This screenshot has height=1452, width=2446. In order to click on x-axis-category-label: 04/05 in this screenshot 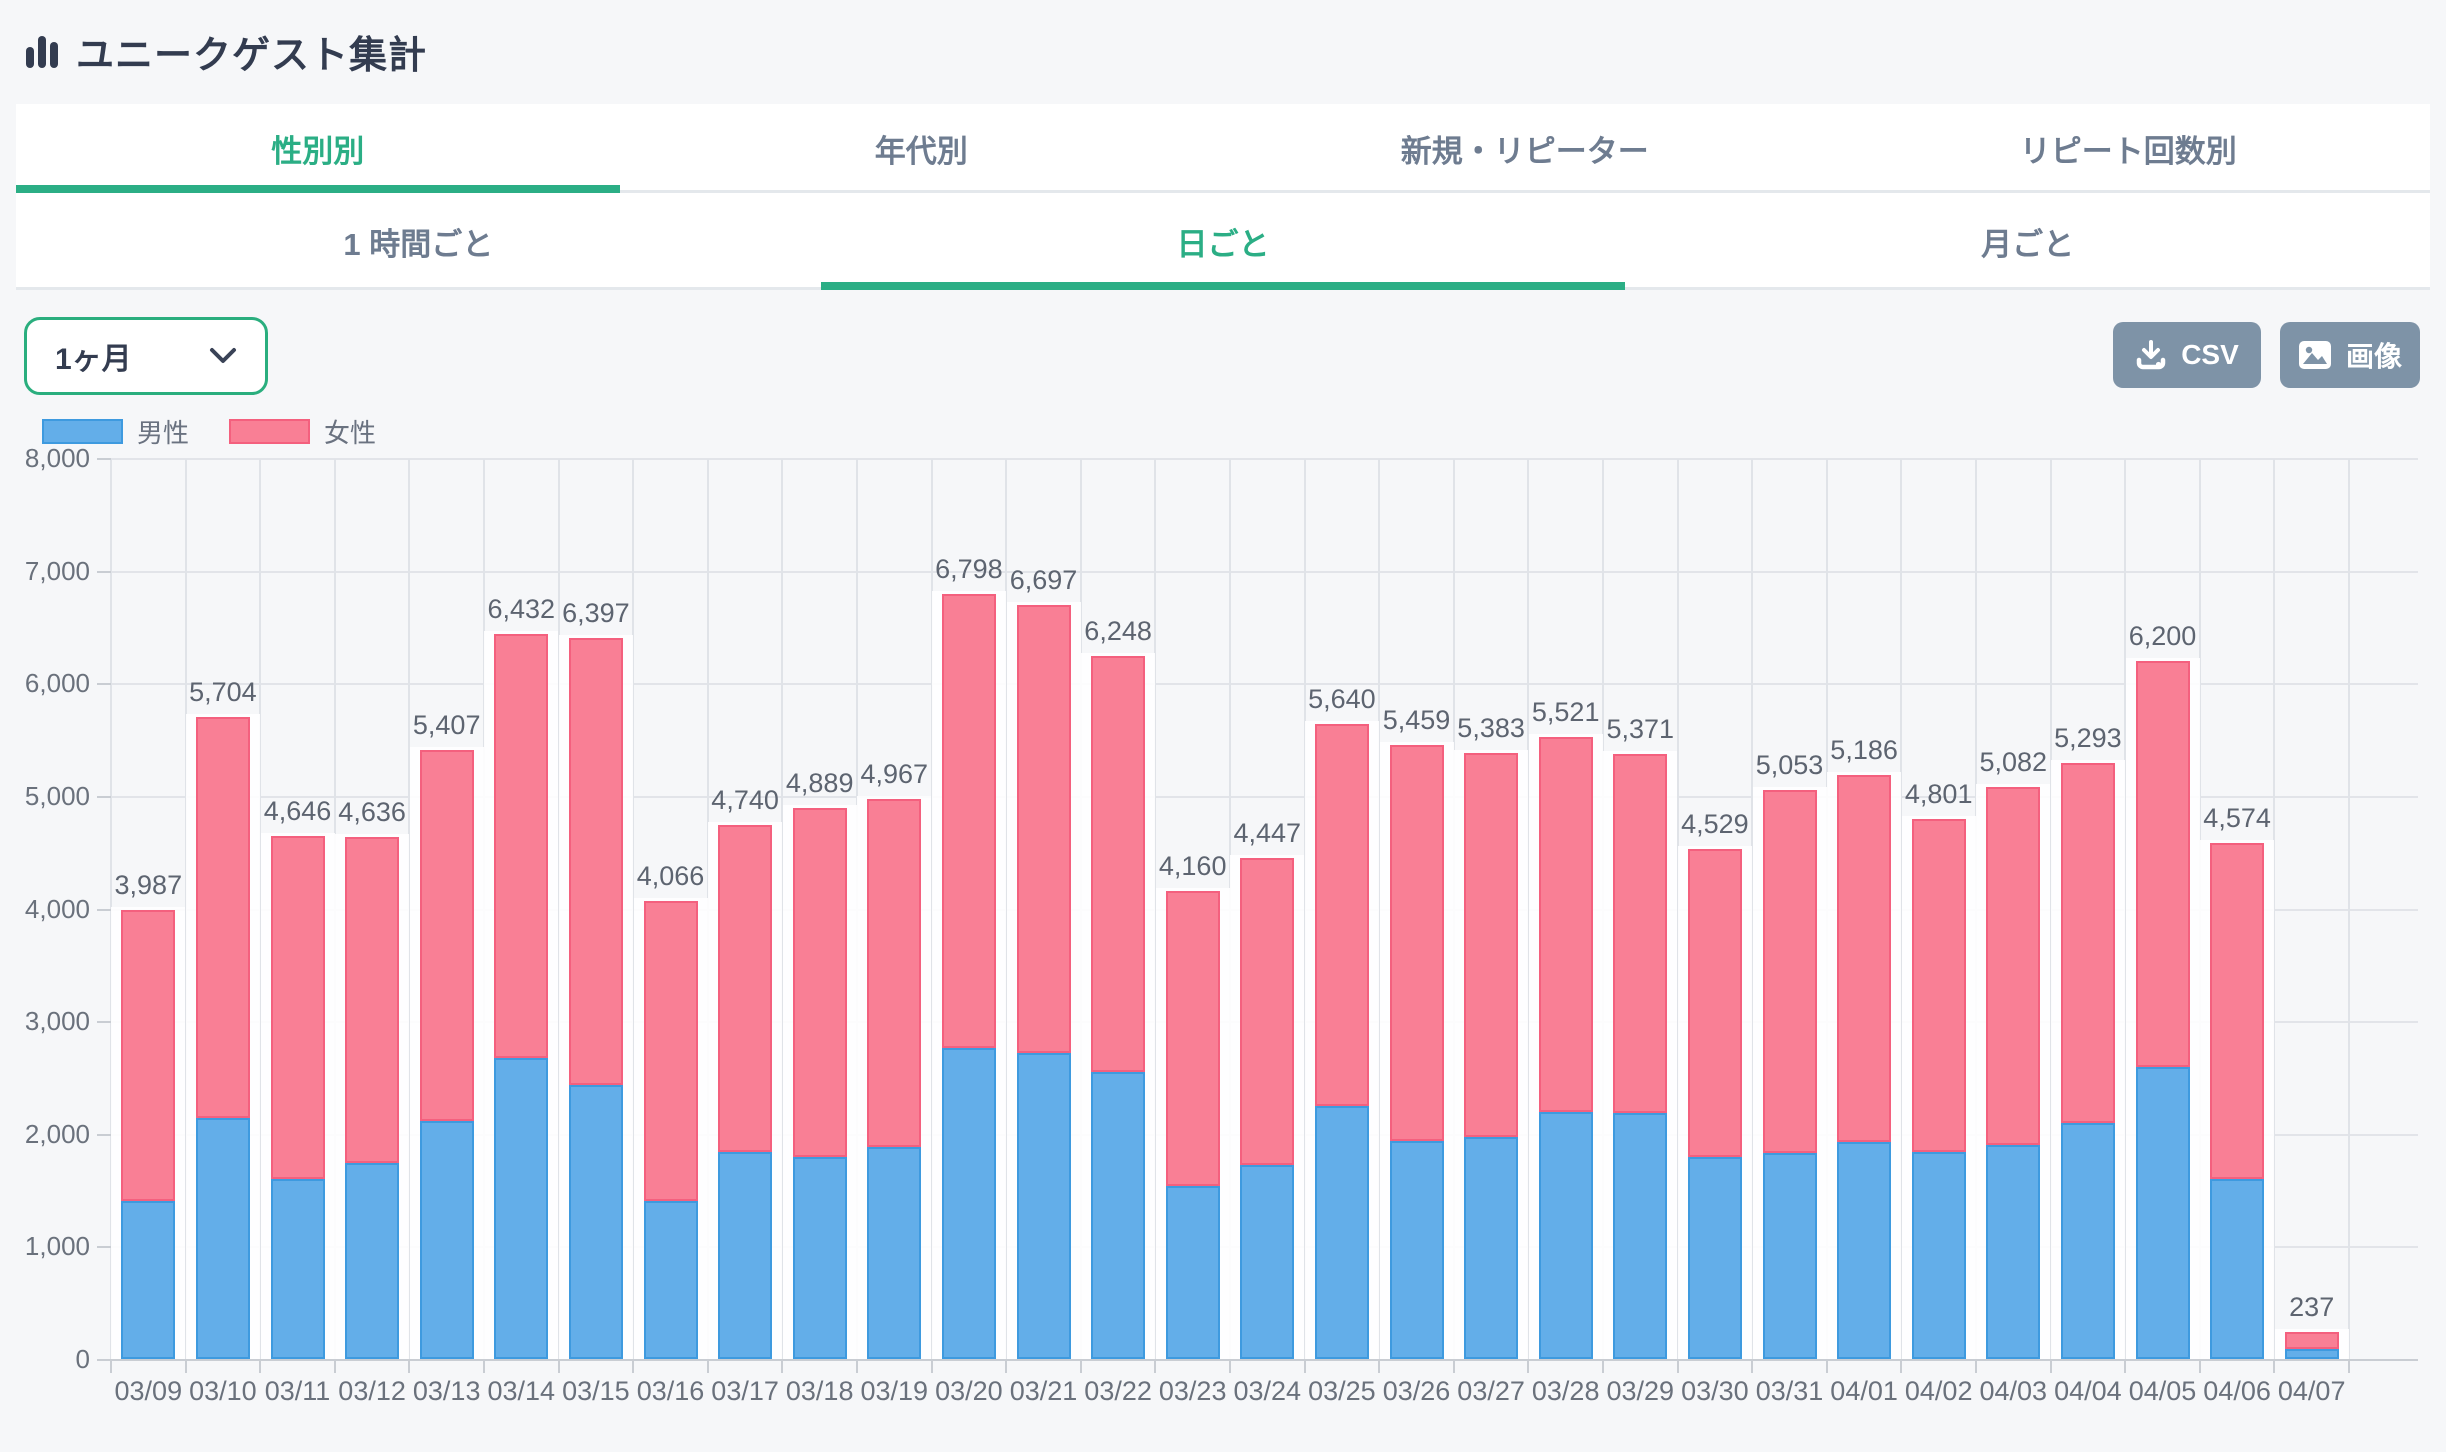, I will do `click(2162, 1391)`.